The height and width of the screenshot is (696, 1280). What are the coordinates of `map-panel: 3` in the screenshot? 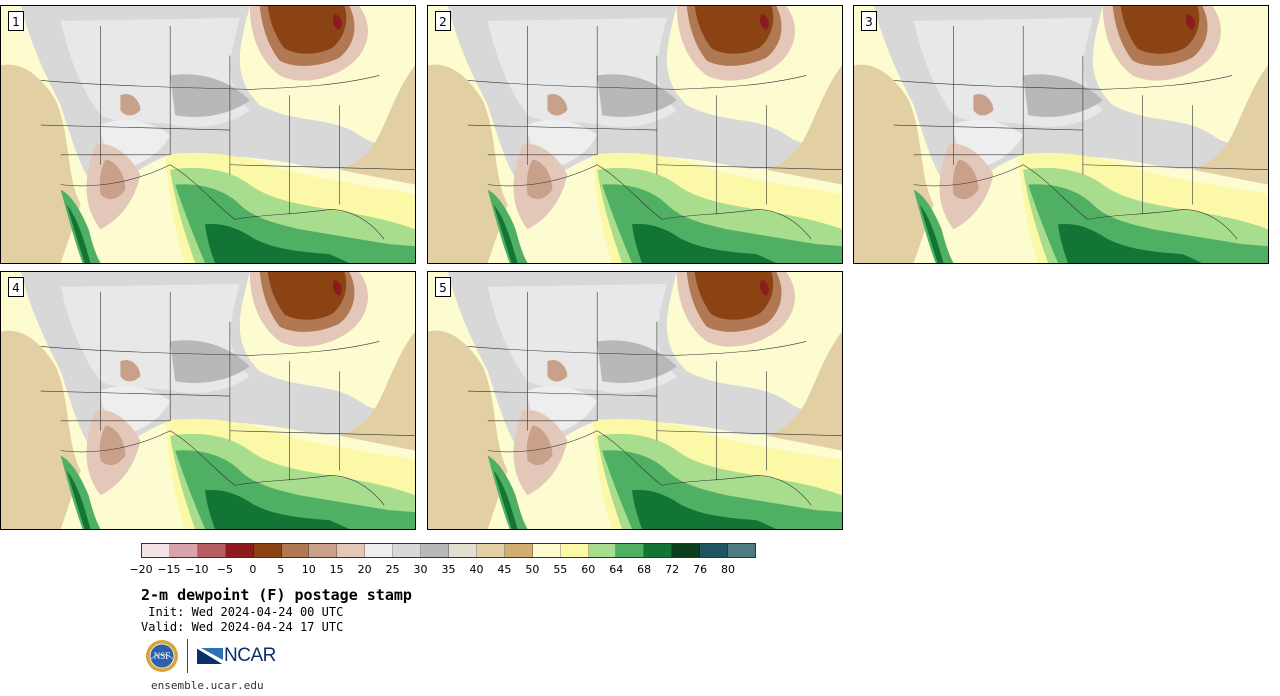 It's located at (1061, 134).